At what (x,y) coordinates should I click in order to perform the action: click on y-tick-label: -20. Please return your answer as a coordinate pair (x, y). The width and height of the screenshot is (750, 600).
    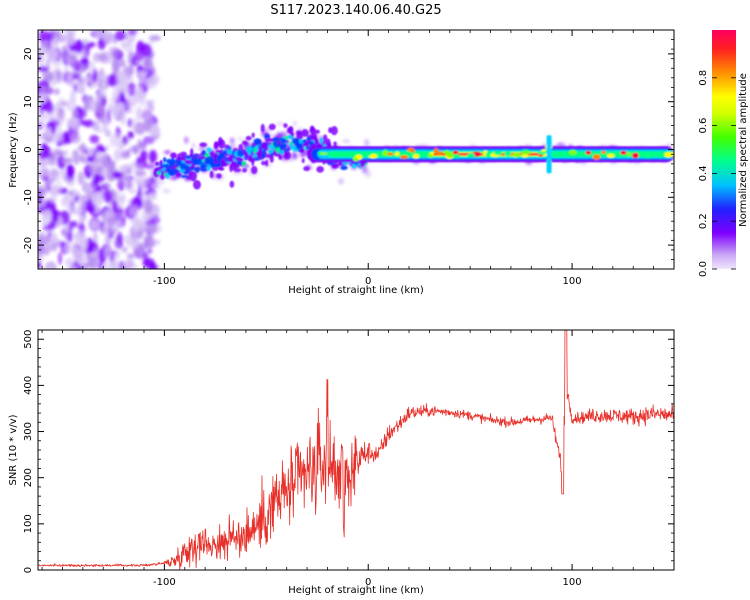
    Looking at the image, I should click on (28, 245).